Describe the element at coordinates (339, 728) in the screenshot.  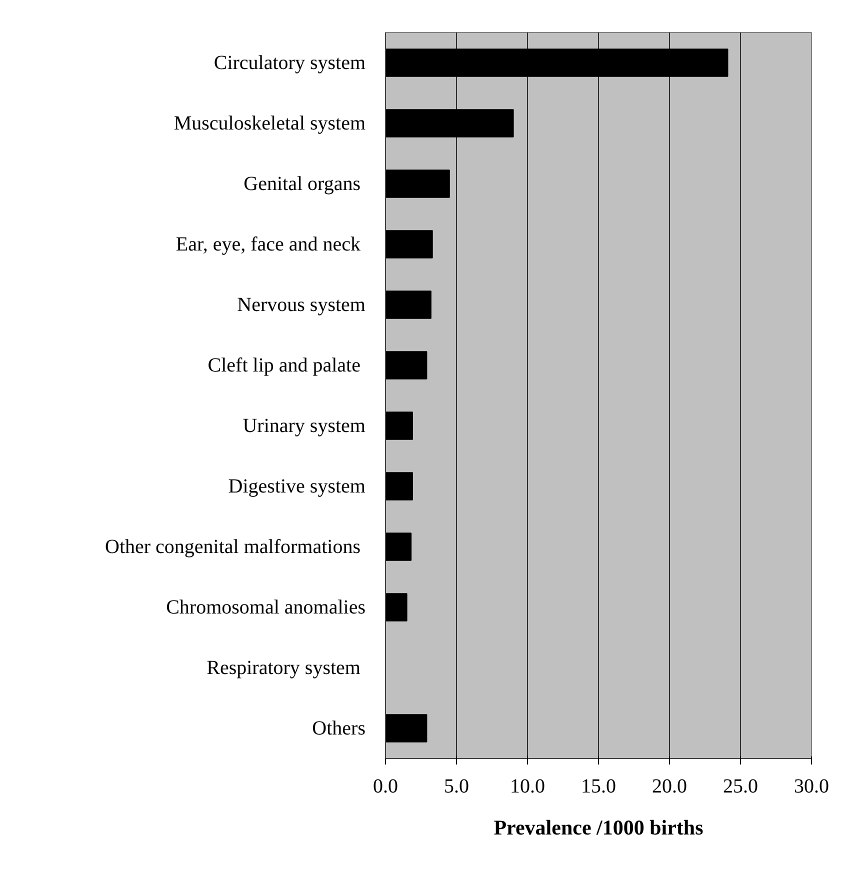
I see `y-tick-label: Others` at that location.